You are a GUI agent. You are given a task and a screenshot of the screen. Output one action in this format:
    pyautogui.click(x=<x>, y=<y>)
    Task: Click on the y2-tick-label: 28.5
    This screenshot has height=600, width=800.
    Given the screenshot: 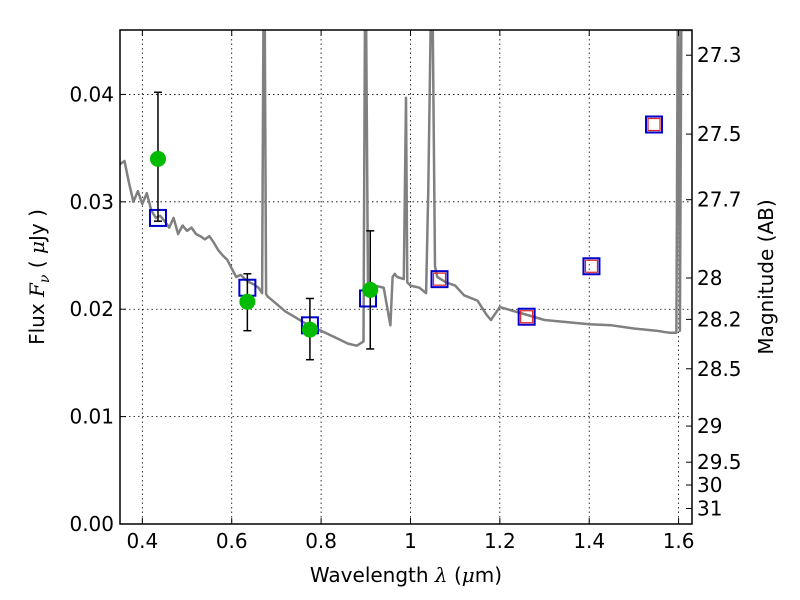 What is the action you would take?
    pyautogui.click(x=719, y=369)
    